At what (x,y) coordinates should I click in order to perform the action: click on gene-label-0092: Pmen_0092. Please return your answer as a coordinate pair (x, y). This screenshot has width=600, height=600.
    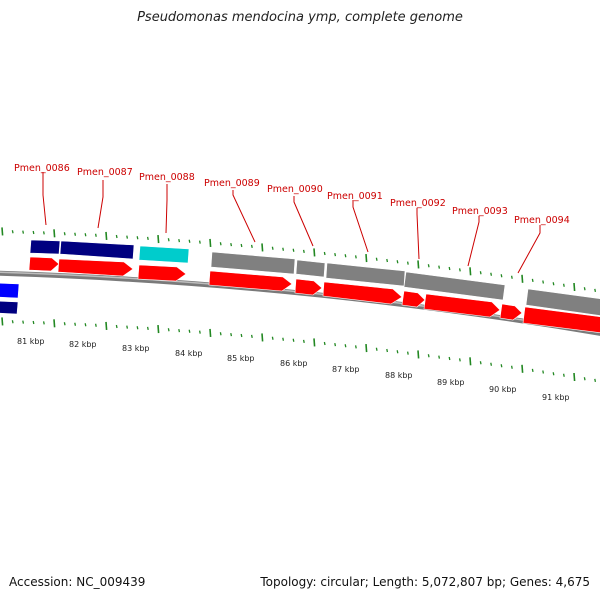
    Looking at the image, I should click on (418, 203).